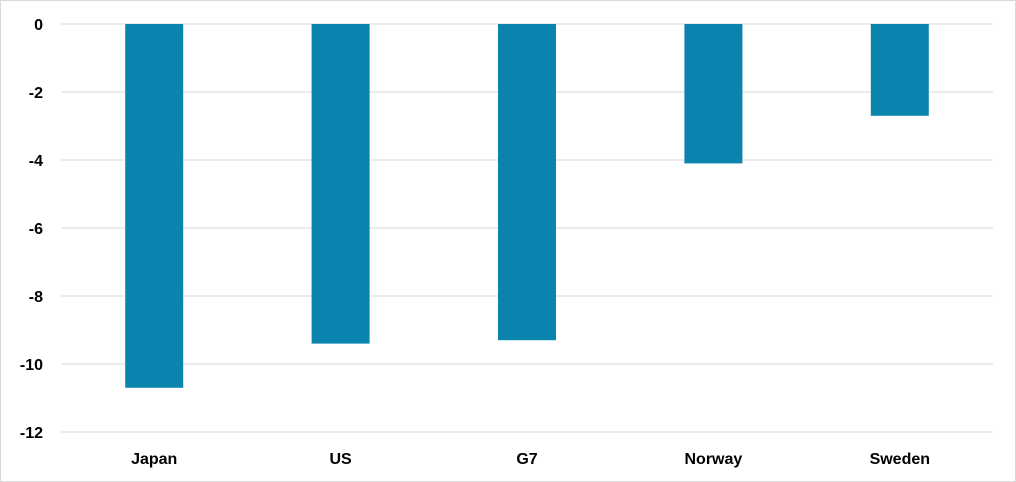 The height and width of the screenshot is (482, 1016). I want to click on x-category-label: G7, so click(526, 459).